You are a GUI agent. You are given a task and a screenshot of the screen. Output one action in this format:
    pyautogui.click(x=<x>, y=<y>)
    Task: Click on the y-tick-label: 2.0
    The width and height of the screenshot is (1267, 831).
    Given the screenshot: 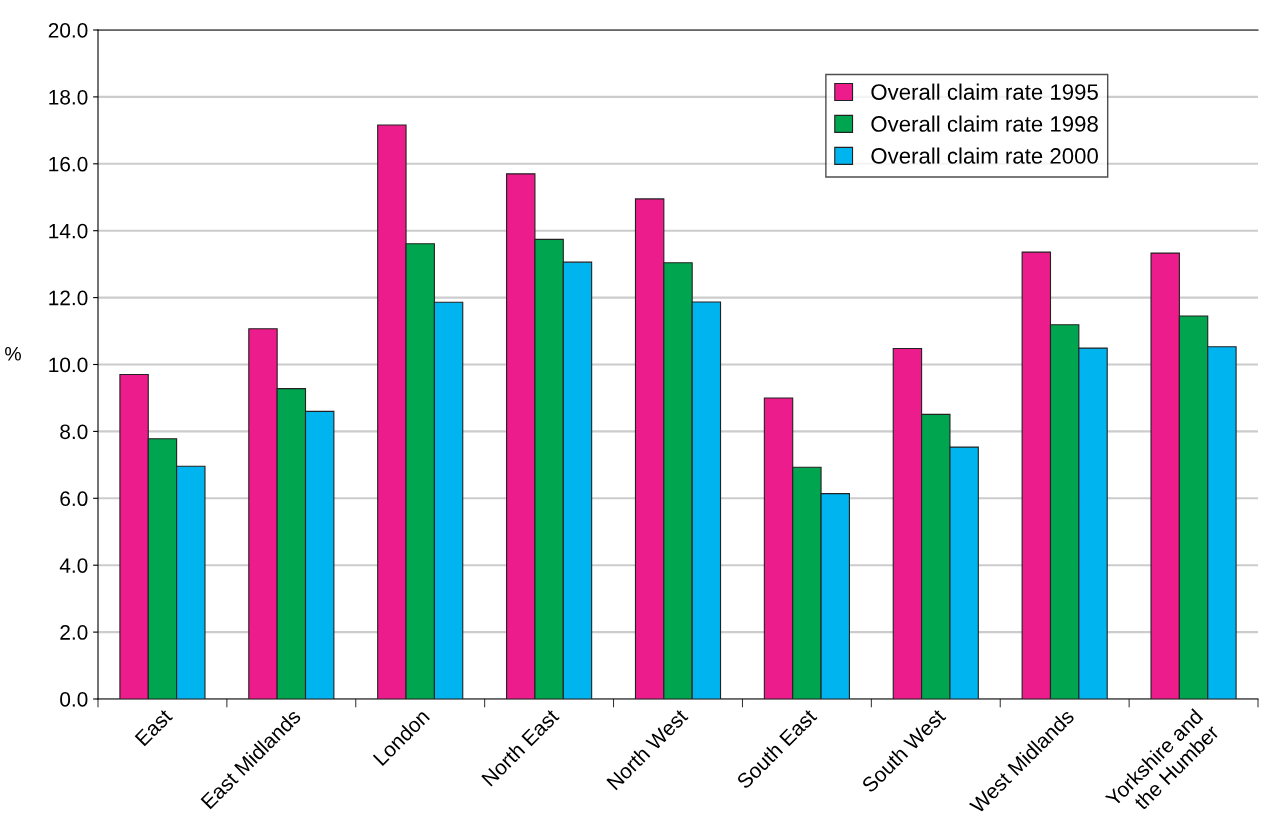 What is the action you would take?
    pyautogui.click(x=74, y=632)
    